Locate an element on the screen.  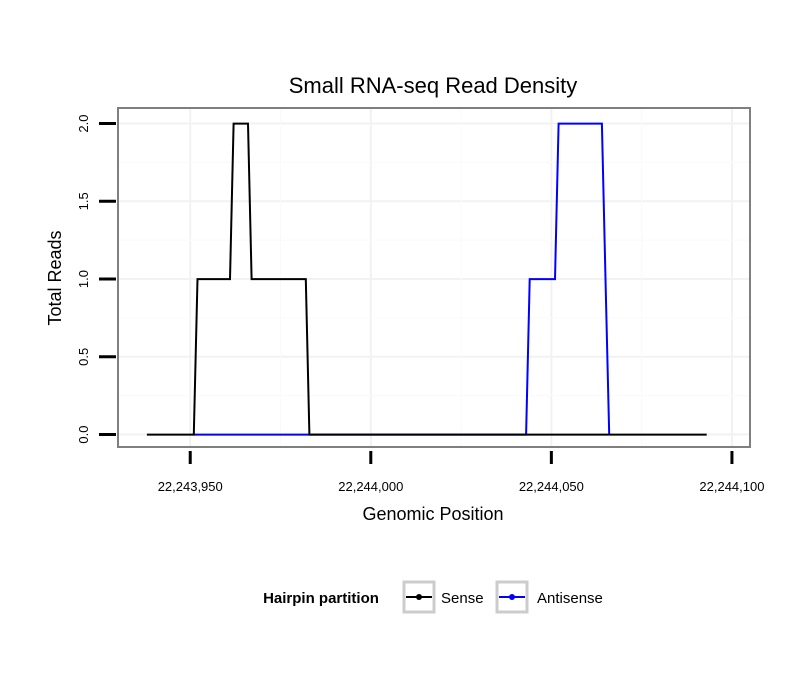
x-axis-title: Genomic Position is located at coordinates (432, 514).